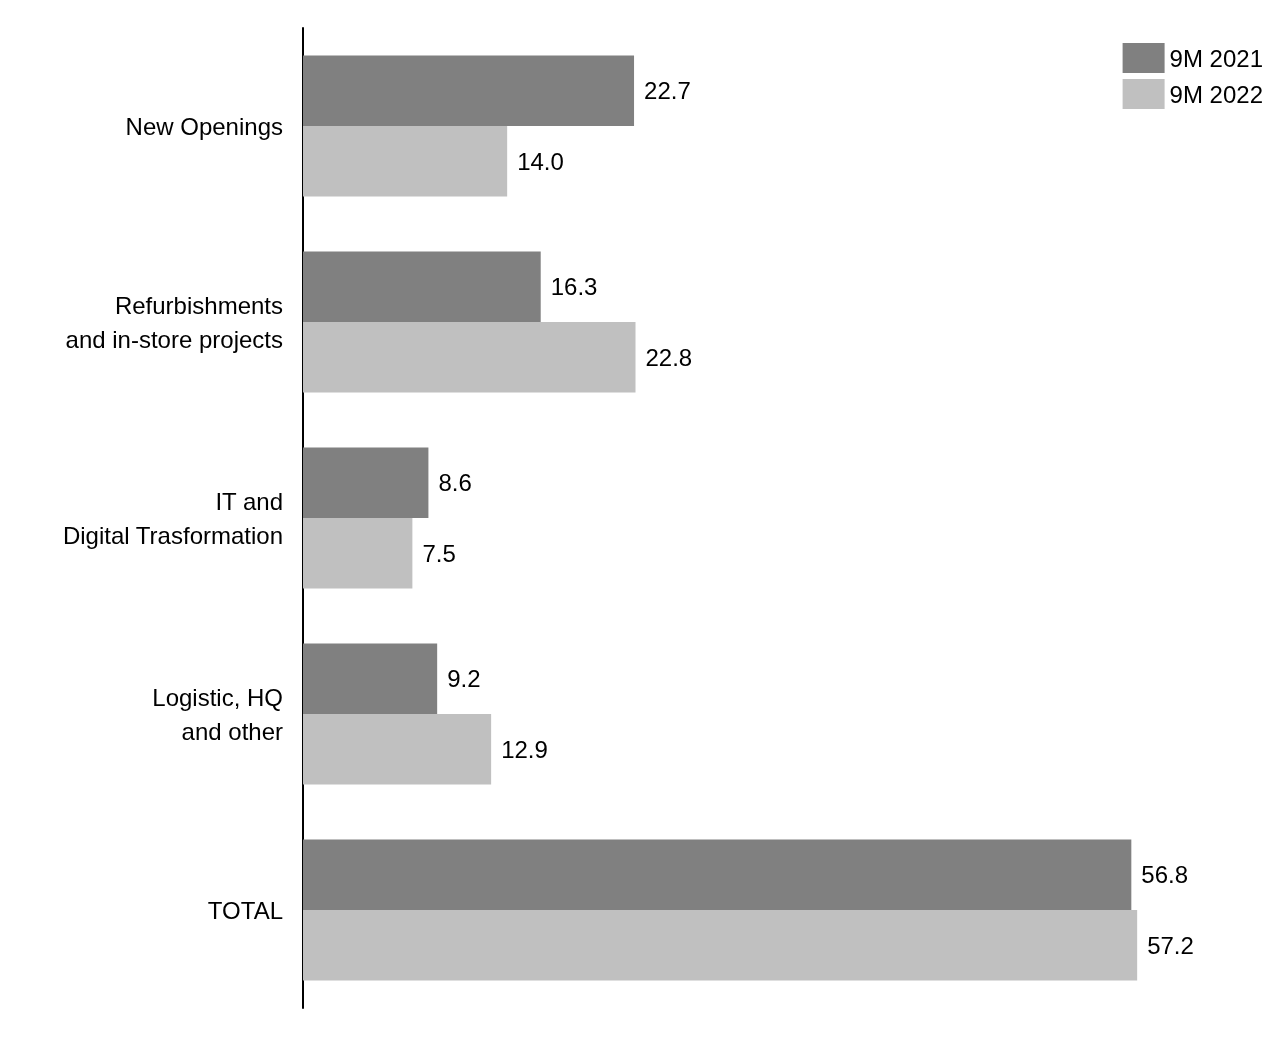 Image resolution: width=1276 pixels, height=1037 pixels. What do you see at coordinates (1216, 58) in the screenshot?
I see `legend-label: 9M 2021` at bounding box center [1216, 58].